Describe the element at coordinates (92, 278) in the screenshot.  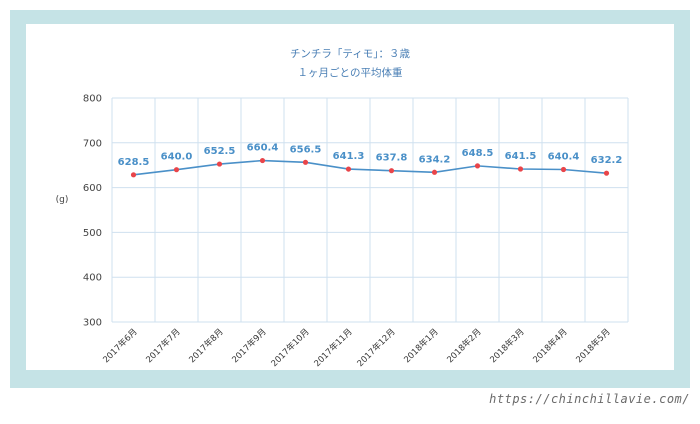
I see `y-tick-label: 400` at that location.